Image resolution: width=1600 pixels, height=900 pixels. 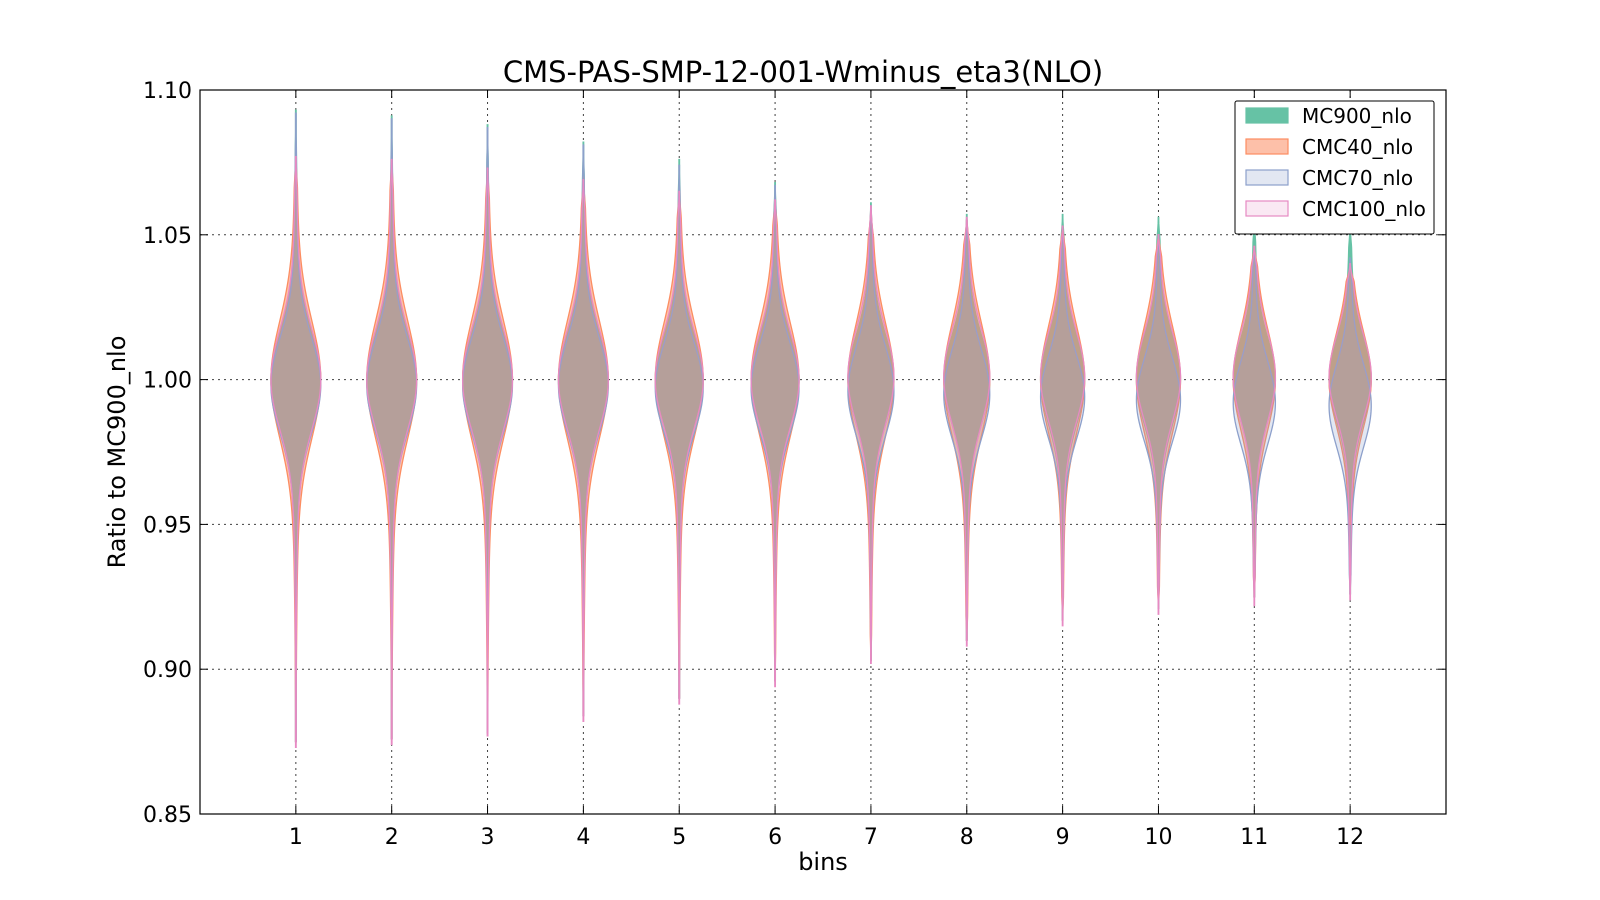 What do you see at coordinates (167, 670) in the screenshot?
I see `y-tick-label: 0.90` at bounding box center [167, 670].